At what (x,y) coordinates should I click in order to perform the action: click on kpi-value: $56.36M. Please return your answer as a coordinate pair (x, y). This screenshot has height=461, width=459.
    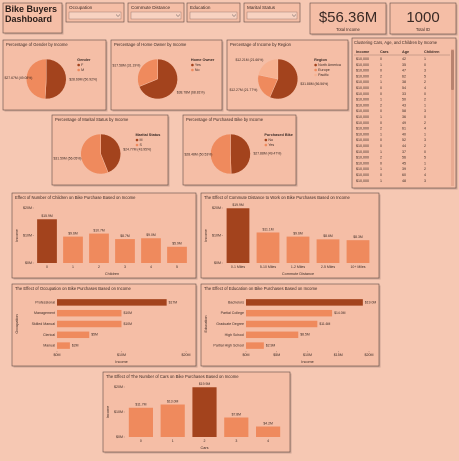
    Looking at the image, I should click on (348, 17).